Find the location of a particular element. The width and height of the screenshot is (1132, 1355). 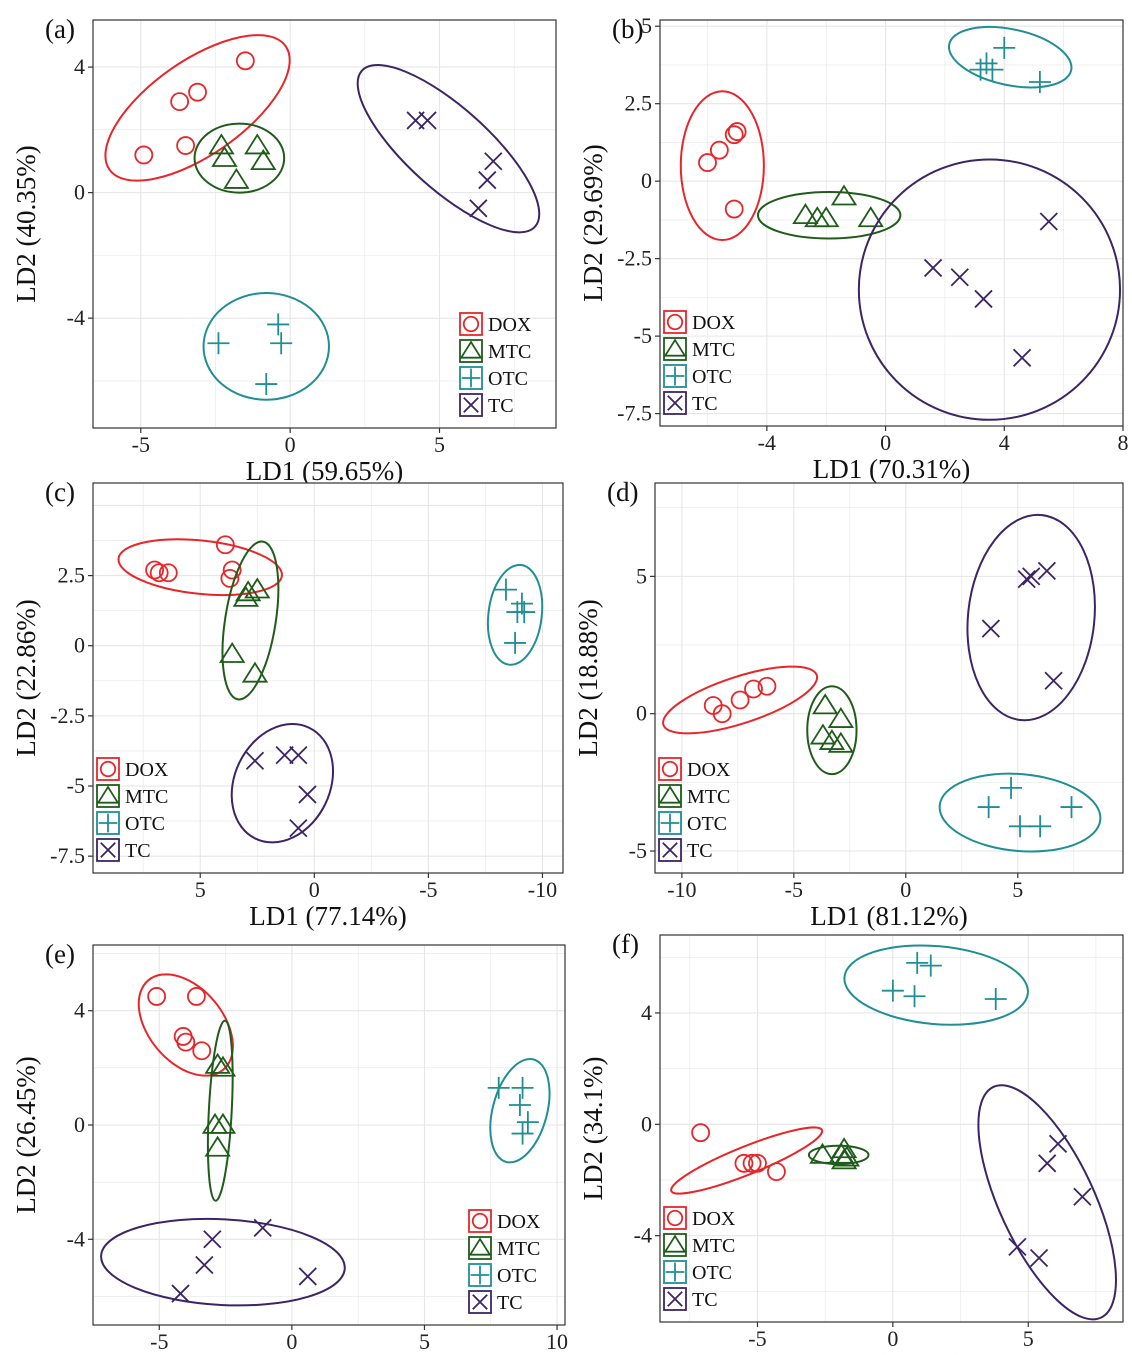

panel-label: (c) is located at coordinates (60, 492).